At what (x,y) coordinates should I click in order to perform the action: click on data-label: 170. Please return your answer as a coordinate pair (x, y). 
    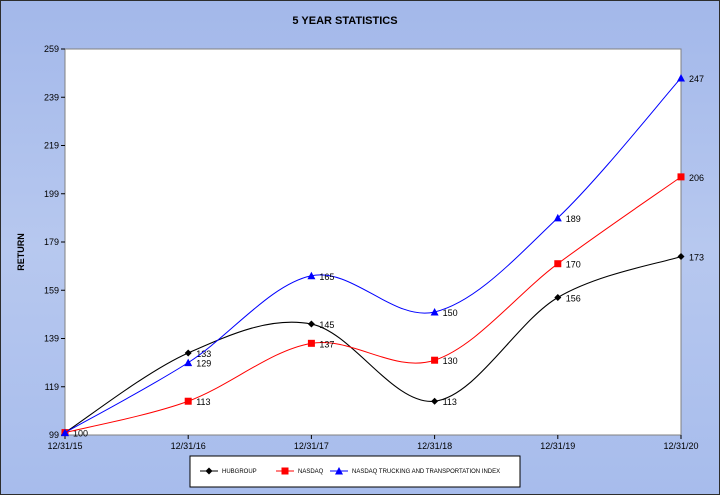
    Looking at the image, I should click on (573, 265).